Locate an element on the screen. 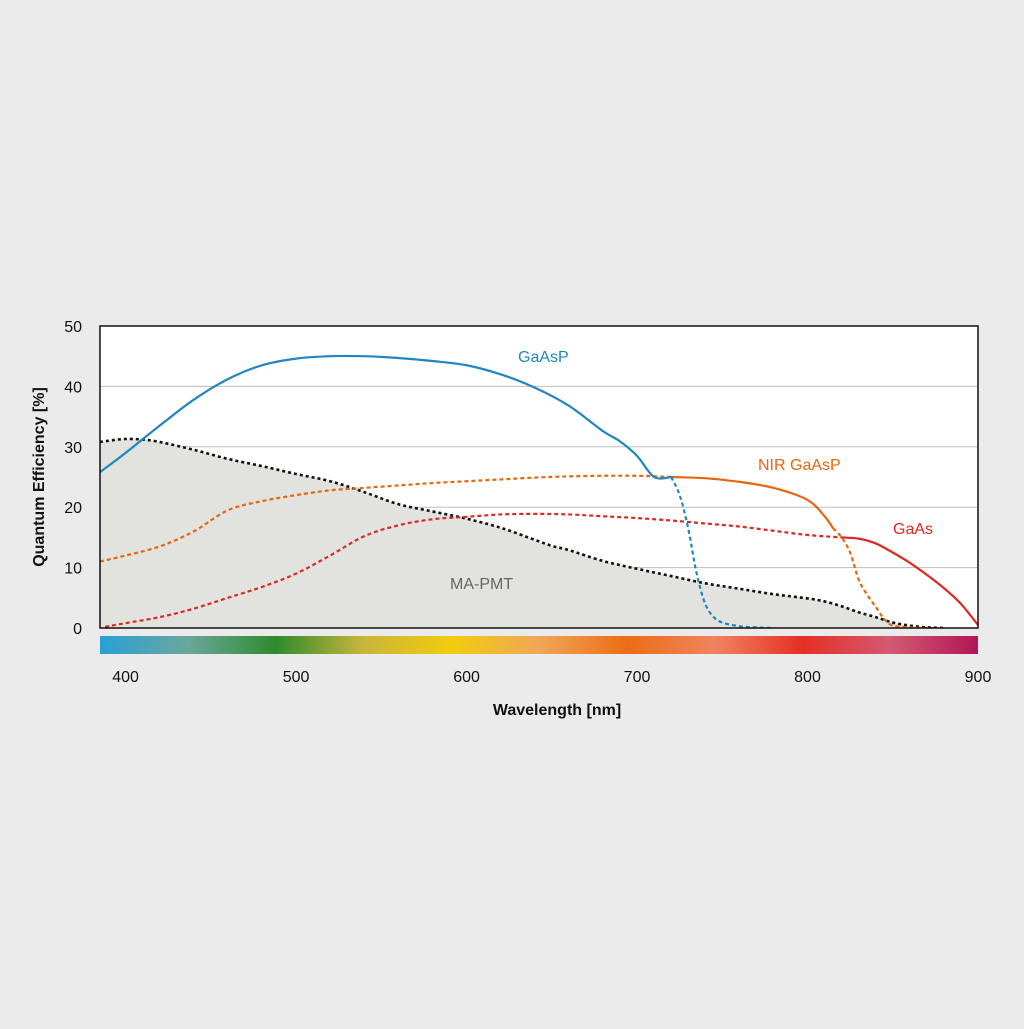  nir-gaasp-line-tail is located at coordinates (884, 577).